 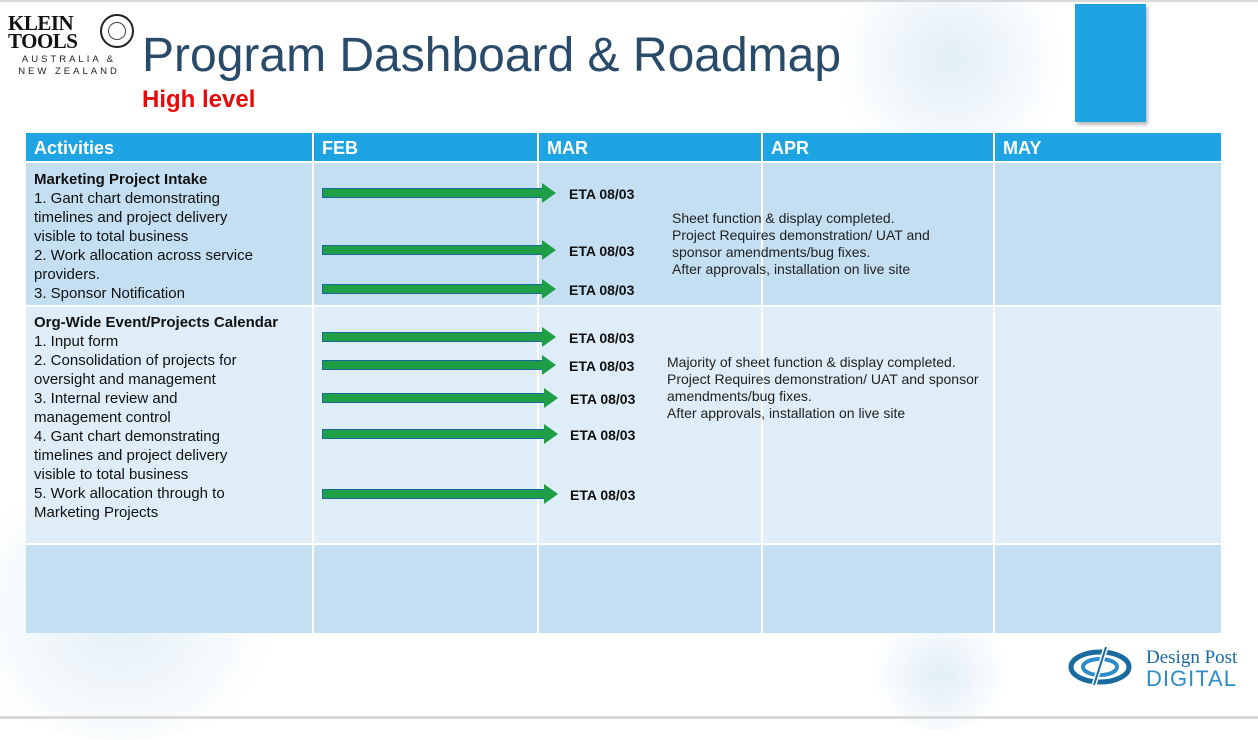 I want to click on logo-seal-icon, so click(x=117, y=31).